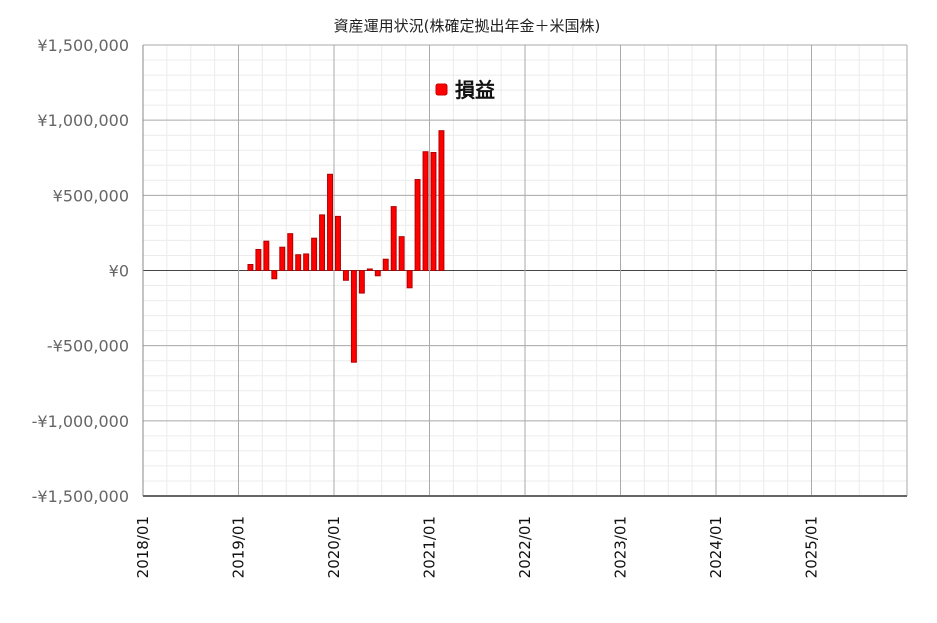  Describe the element at coordinates (80, 421) in the screenshot. I see `y-tick-label: -¥1,000,000` at that location.